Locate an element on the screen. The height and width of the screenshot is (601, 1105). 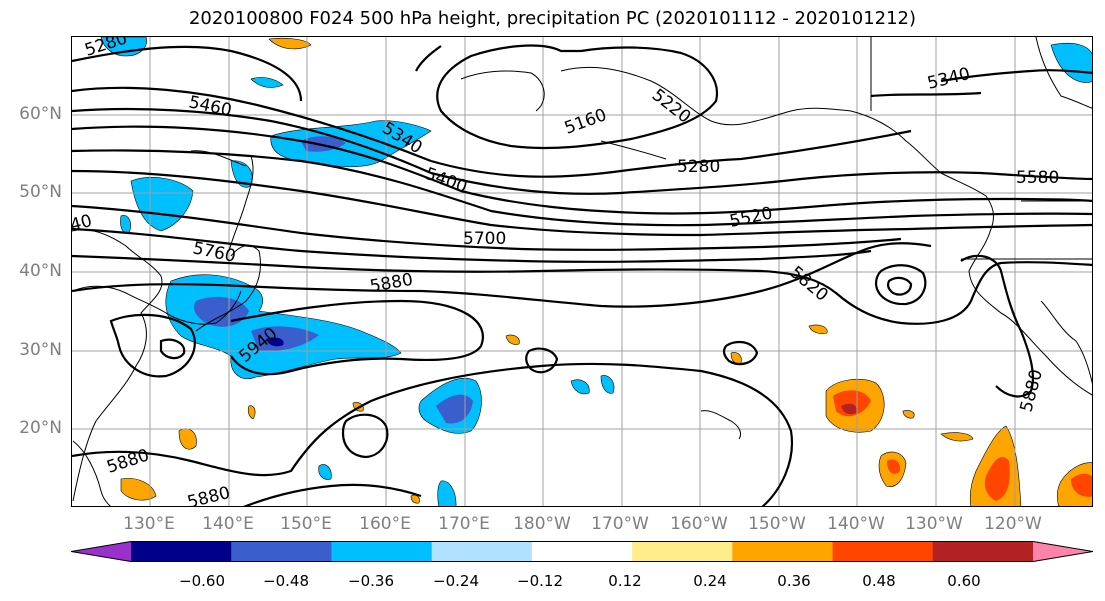
contour-label: 5460 is located at coordinates (210, 106).